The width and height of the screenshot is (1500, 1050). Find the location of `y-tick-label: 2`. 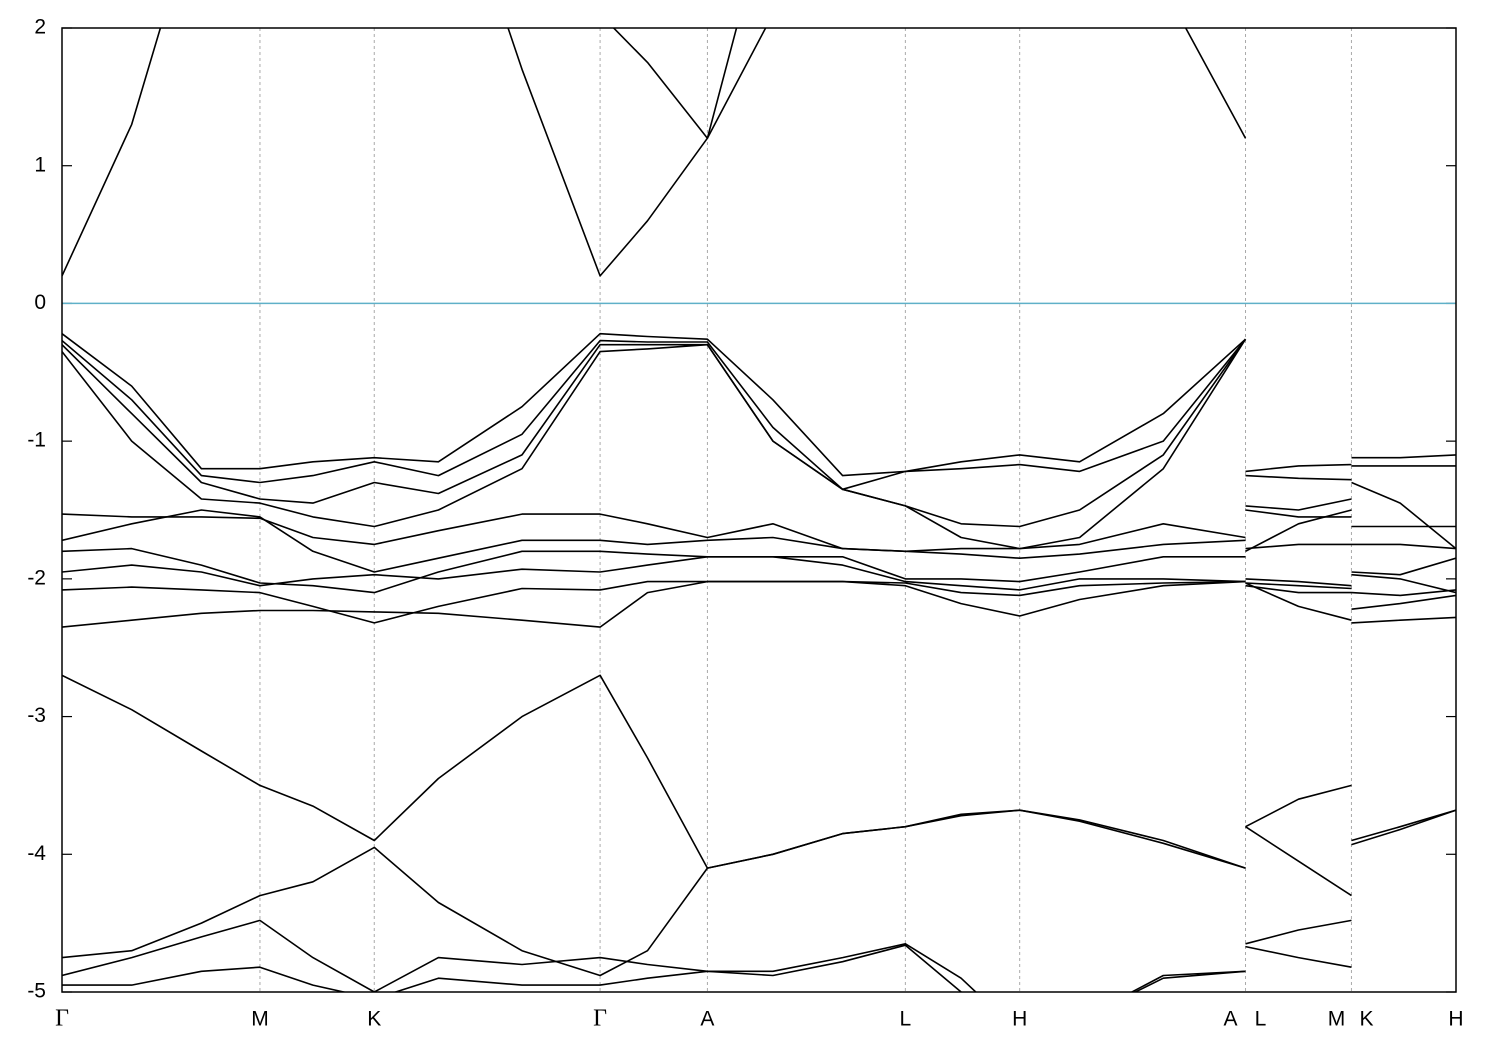

y-tick-label: 2 is located at coordinates (40, 27).